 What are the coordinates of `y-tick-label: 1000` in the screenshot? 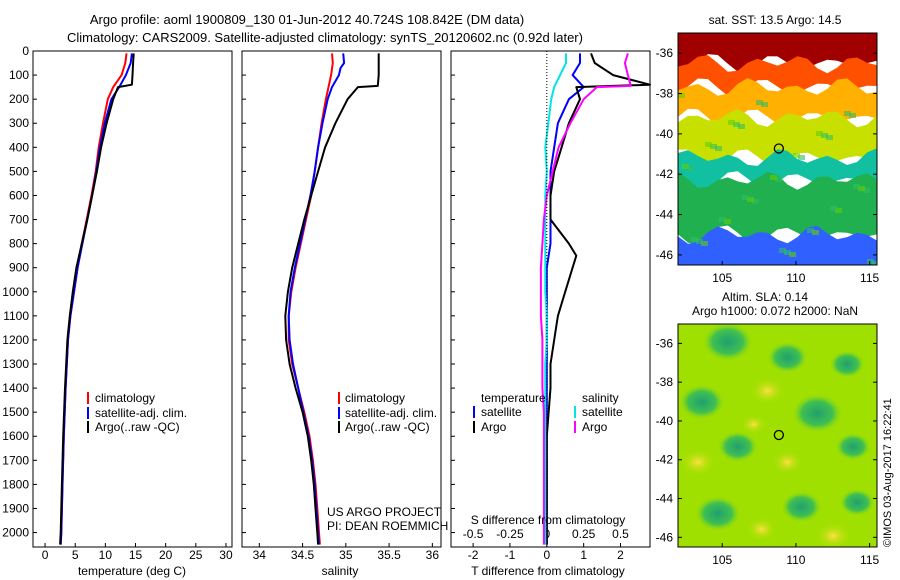 It's located at (15, 292).